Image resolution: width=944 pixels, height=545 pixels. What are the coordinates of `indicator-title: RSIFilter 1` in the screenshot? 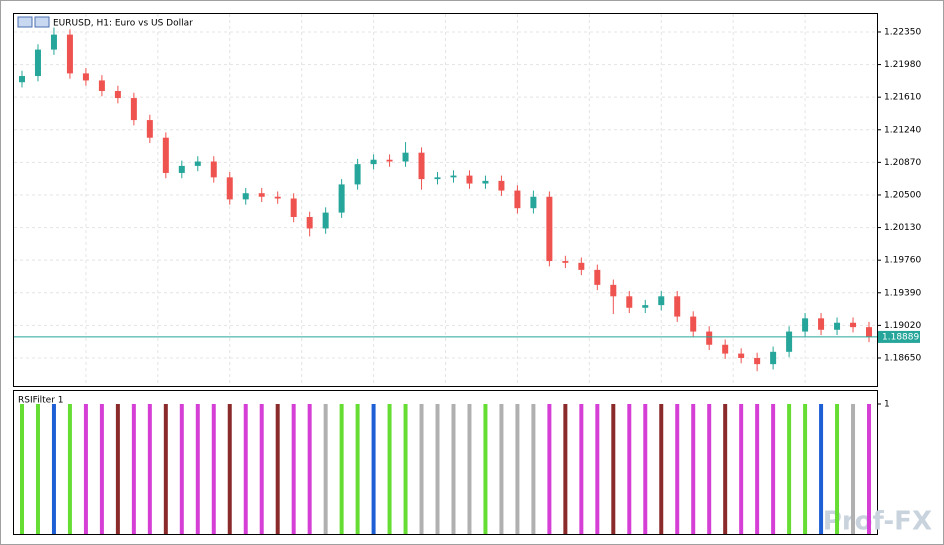 It's located at (41, 401).